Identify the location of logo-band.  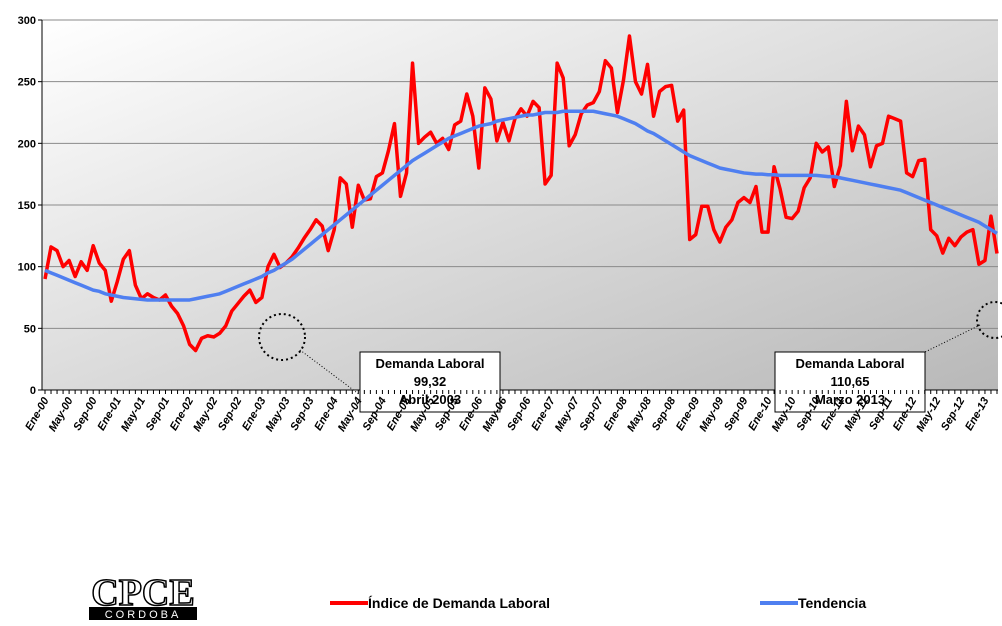
(143, 613).